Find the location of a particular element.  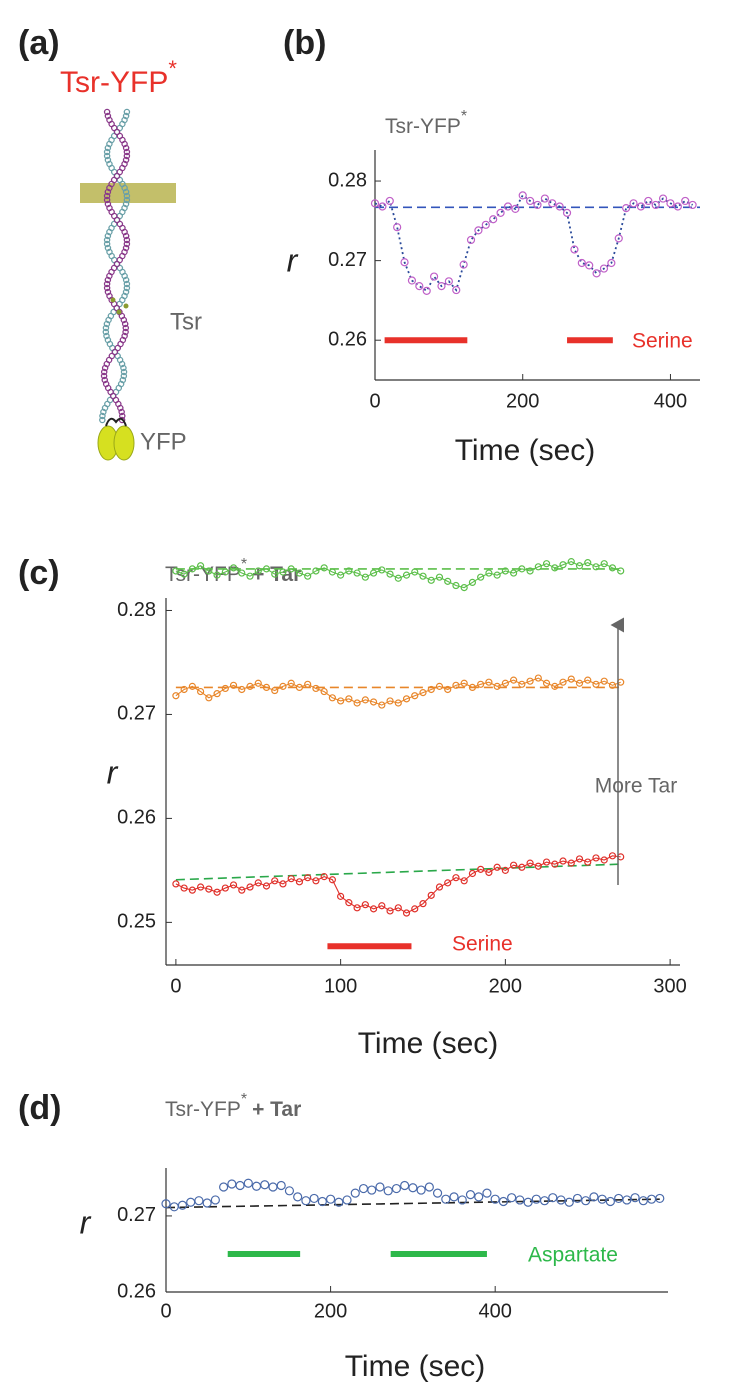

y-tick-label: 0.25 is located at coordinates (136, 922).